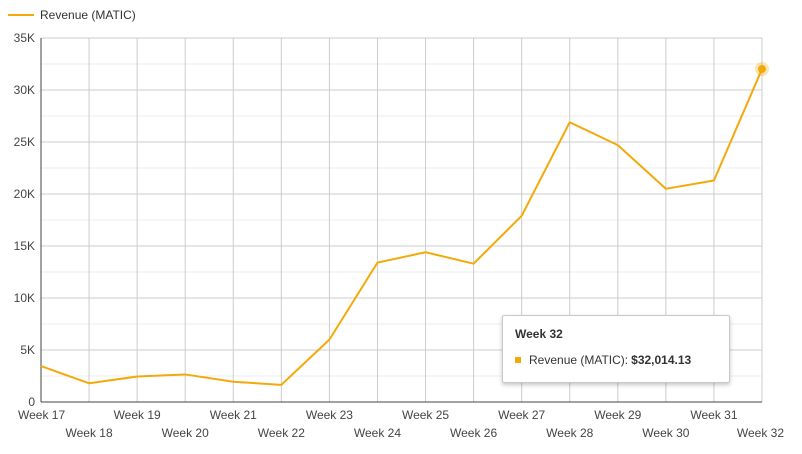 The image size is (802, 454). I want to click on y-tick-label: 30K, so click(24, 90).